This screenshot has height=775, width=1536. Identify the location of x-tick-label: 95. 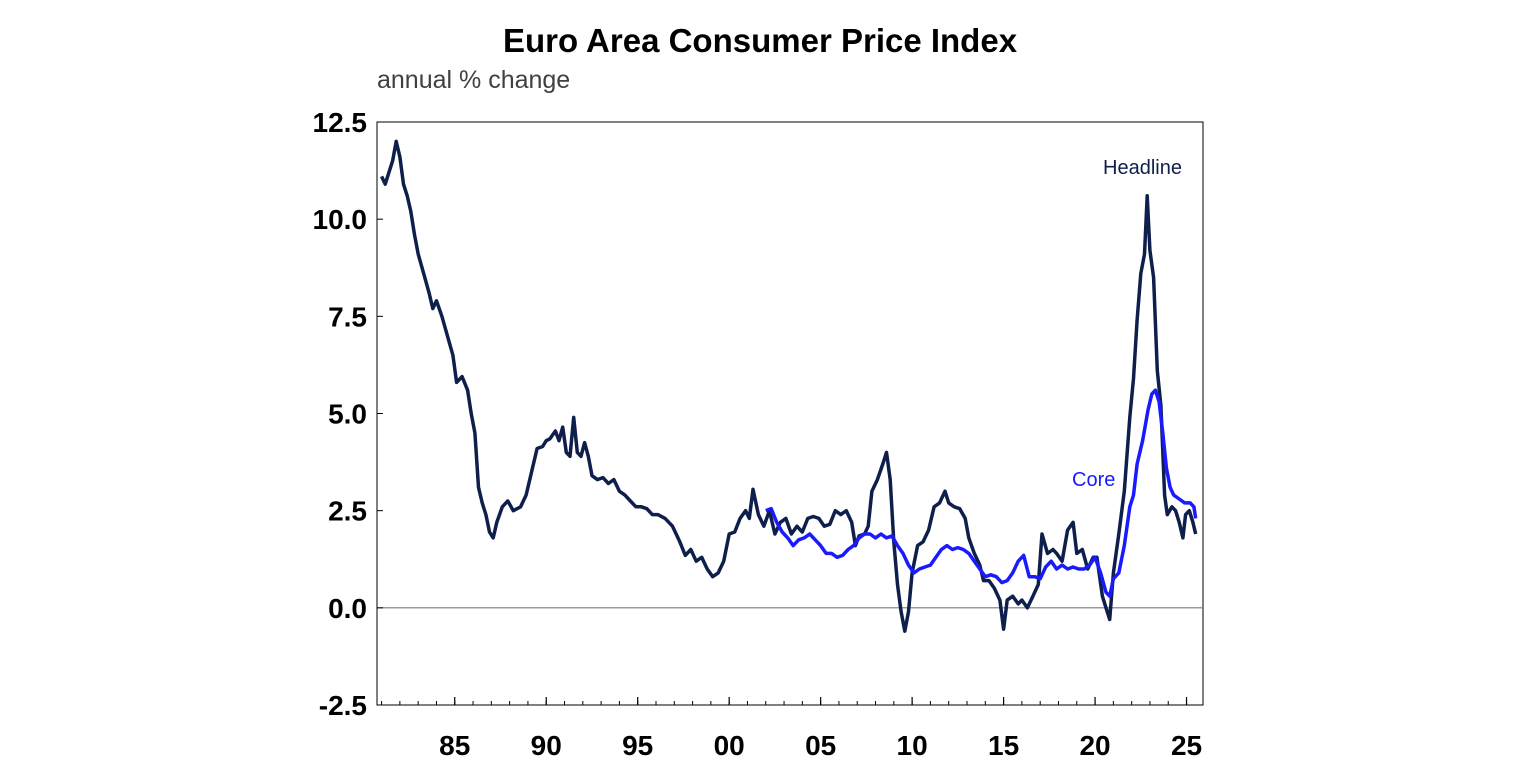
(637, 745).